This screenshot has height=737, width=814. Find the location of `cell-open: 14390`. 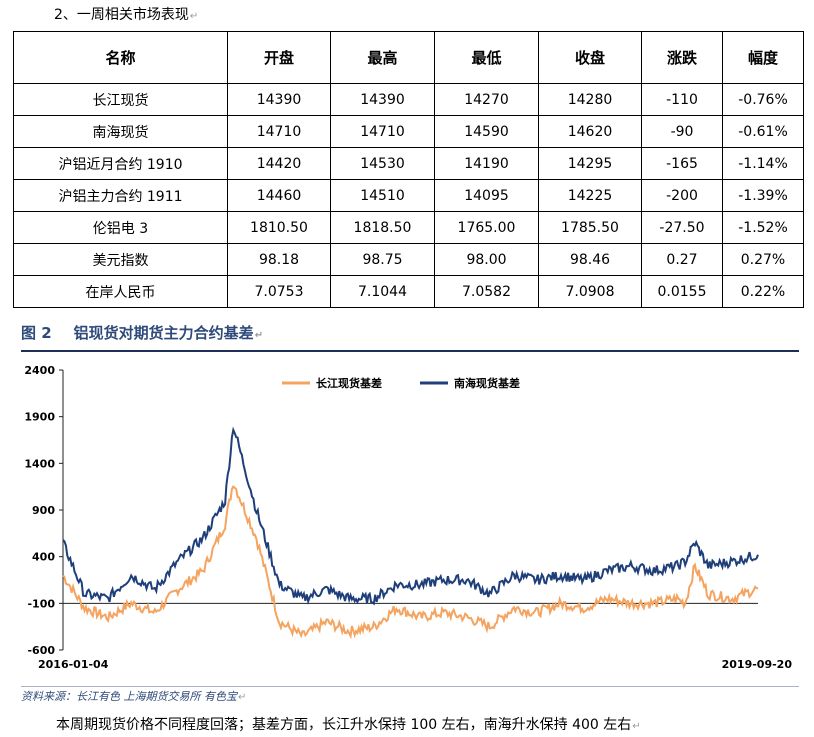

cell-open: 14390 is located at coordinates (279, 99).